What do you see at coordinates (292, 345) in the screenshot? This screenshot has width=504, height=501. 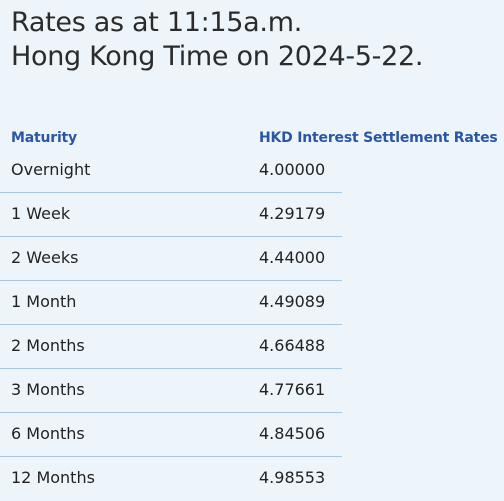 I see `rate-cell: 4.66488` at bounding box center [292, 345].